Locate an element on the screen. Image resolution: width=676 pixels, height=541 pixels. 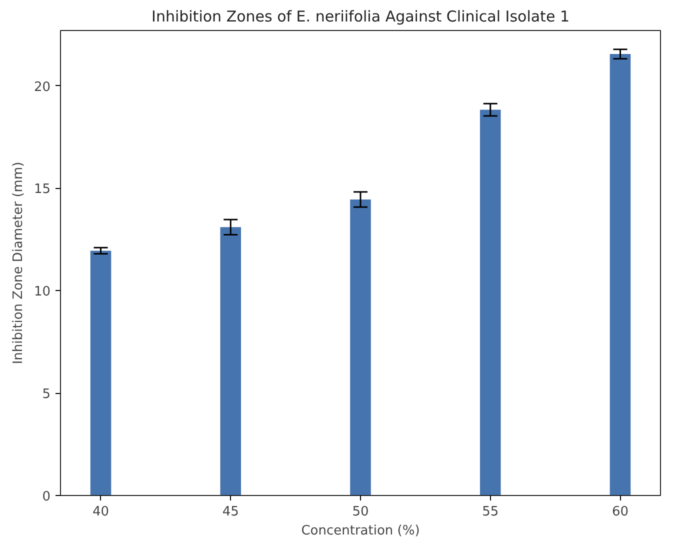
y-axis-title: Inhibition Zone Diameter (mm) is located at coordinates (18, 263).